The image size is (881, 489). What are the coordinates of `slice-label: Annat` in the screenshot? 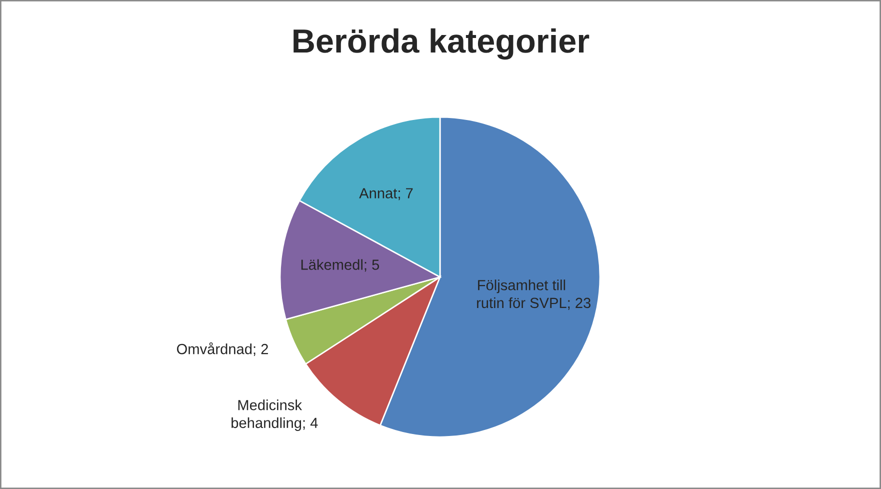 It's located at (378, 193).